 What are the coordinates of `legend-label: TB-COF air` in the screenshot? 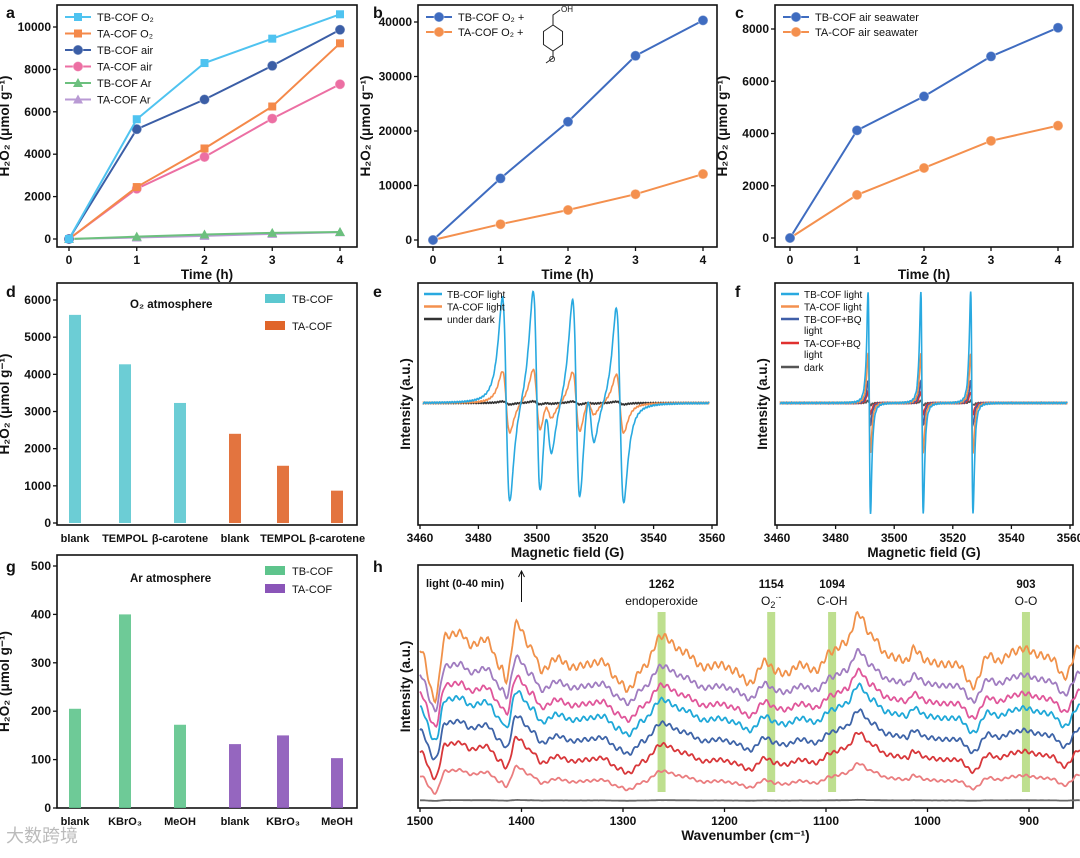 It's located at (125, 51).